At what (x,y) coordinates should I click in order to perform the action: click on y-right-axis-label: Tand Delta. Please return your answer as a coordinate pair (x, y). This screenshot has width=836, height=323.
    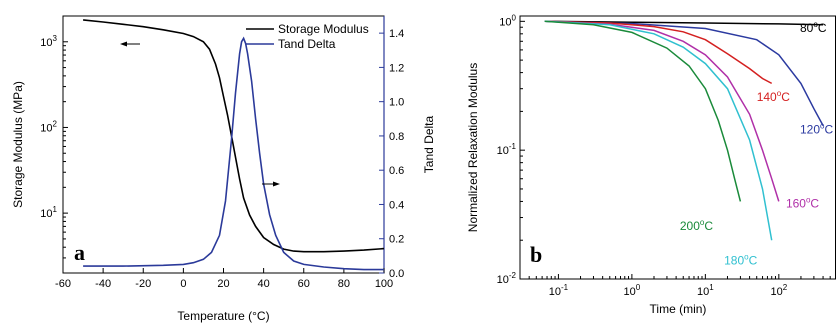
    Looking at the image, I should click on (429, 144).